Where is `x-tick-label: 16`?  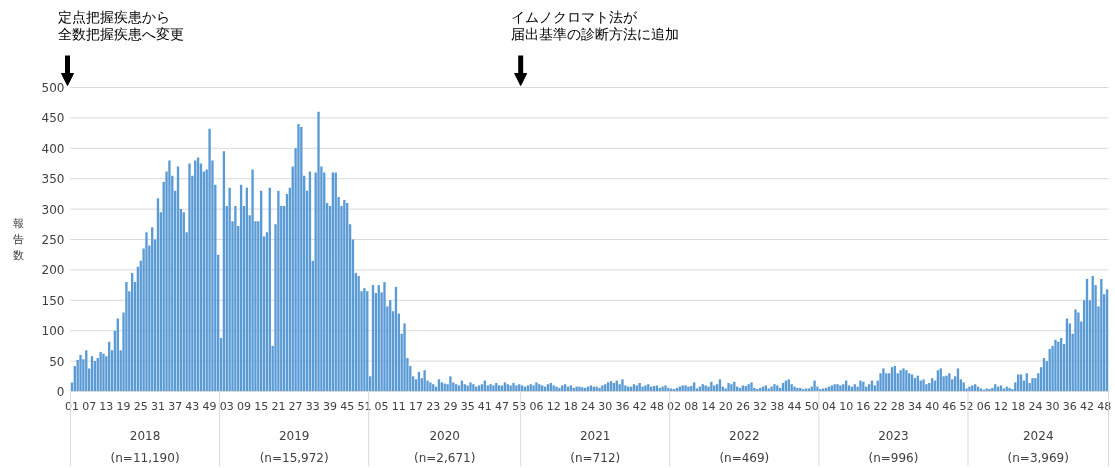
x-tick-label: 16 is located at coordinates (863, 406).